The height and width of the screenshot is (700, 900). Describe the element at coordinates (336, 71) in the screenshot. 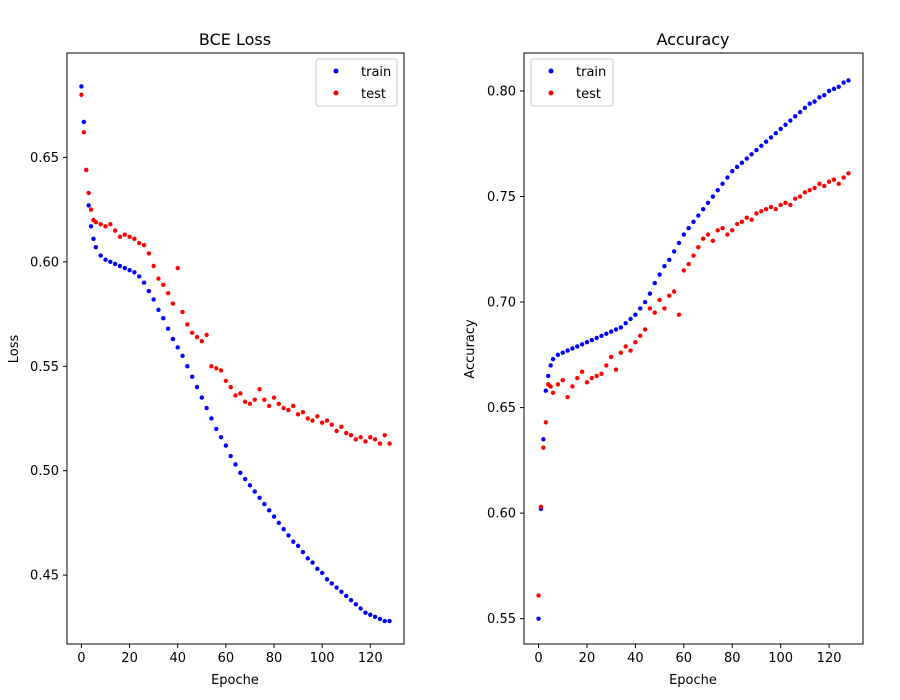

I see `loss-legend-train-marker` at that location.